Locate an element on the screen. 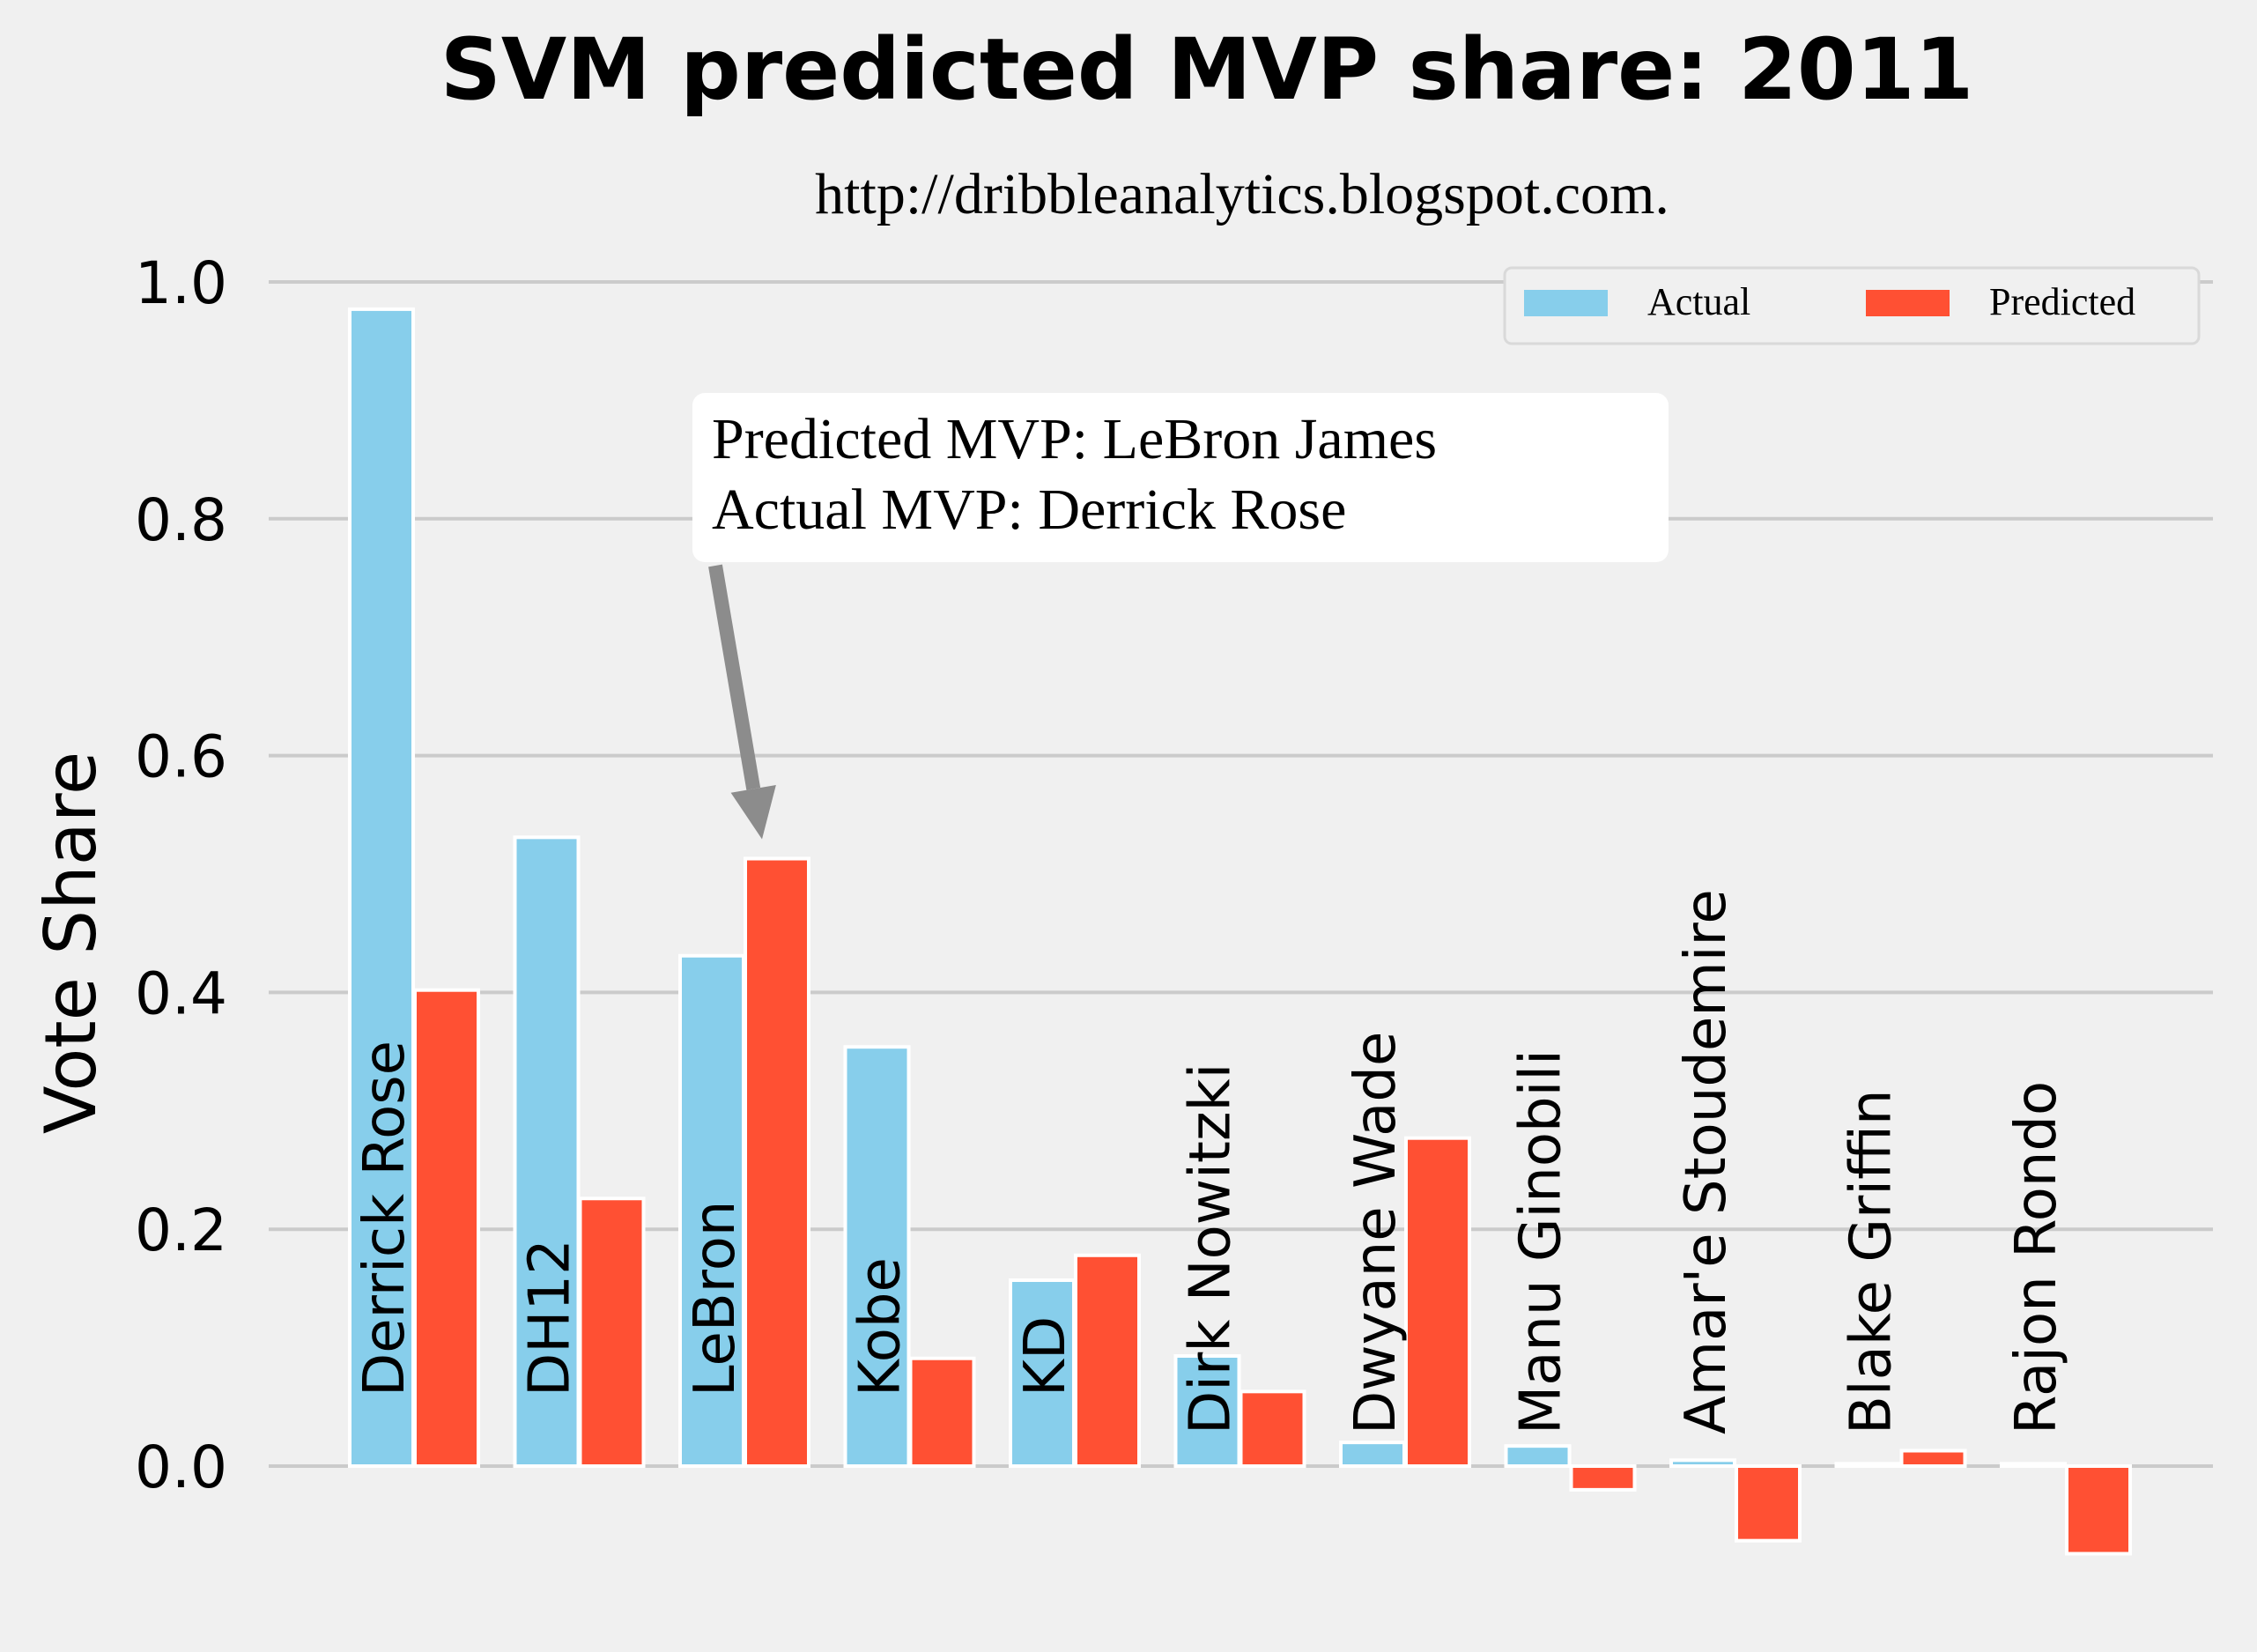 Image resolution: width=2257 pixels, height=1652 pixels. category-label: Derrick Rose is located at coordinates (385, 1218).